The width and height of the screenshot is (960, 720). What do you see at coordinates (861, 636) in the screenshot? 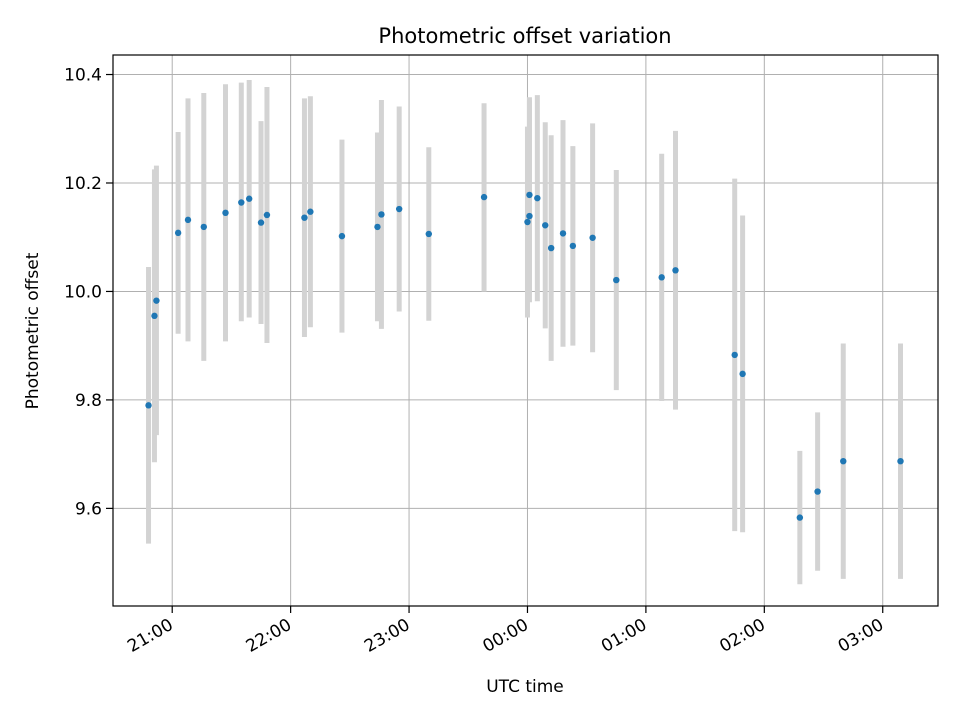
I see `x-tick-label: 03:00` at bounding box center [861, 636].